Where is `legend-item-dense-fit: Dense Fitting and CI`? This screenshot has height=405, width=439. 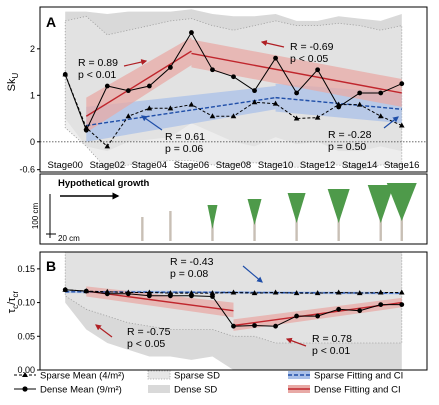
legend-item-dense-fit: Dense Fitting and CI is located at coordinates (344, 390).